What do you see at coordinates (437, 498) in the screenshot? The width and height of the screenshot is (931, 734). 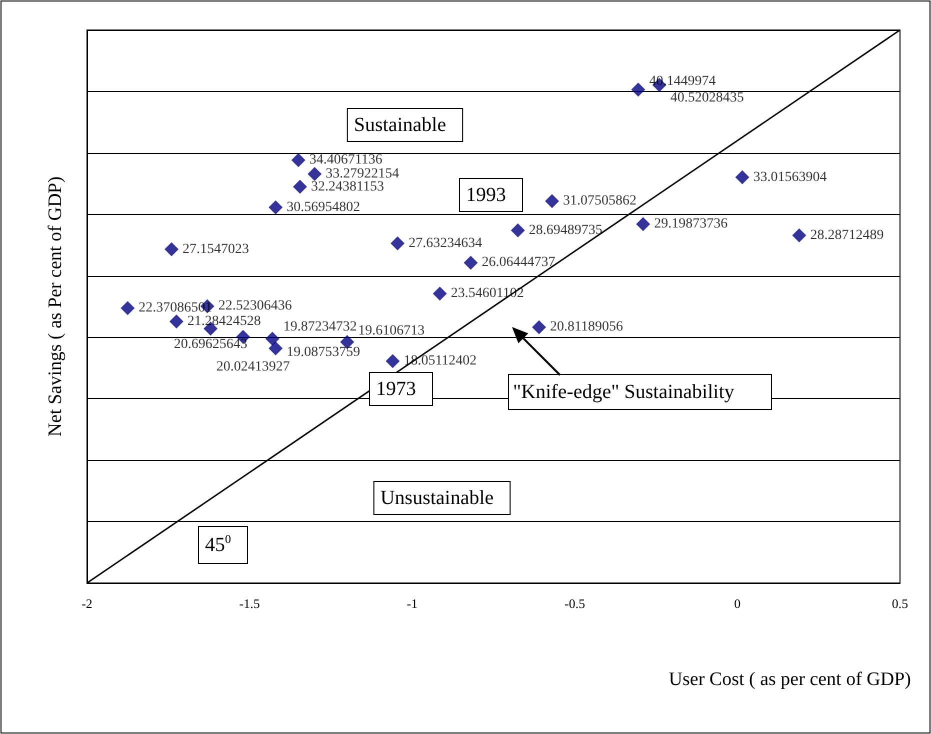 I see `annotation: Unsustainable` at bounding box center [437, 498].